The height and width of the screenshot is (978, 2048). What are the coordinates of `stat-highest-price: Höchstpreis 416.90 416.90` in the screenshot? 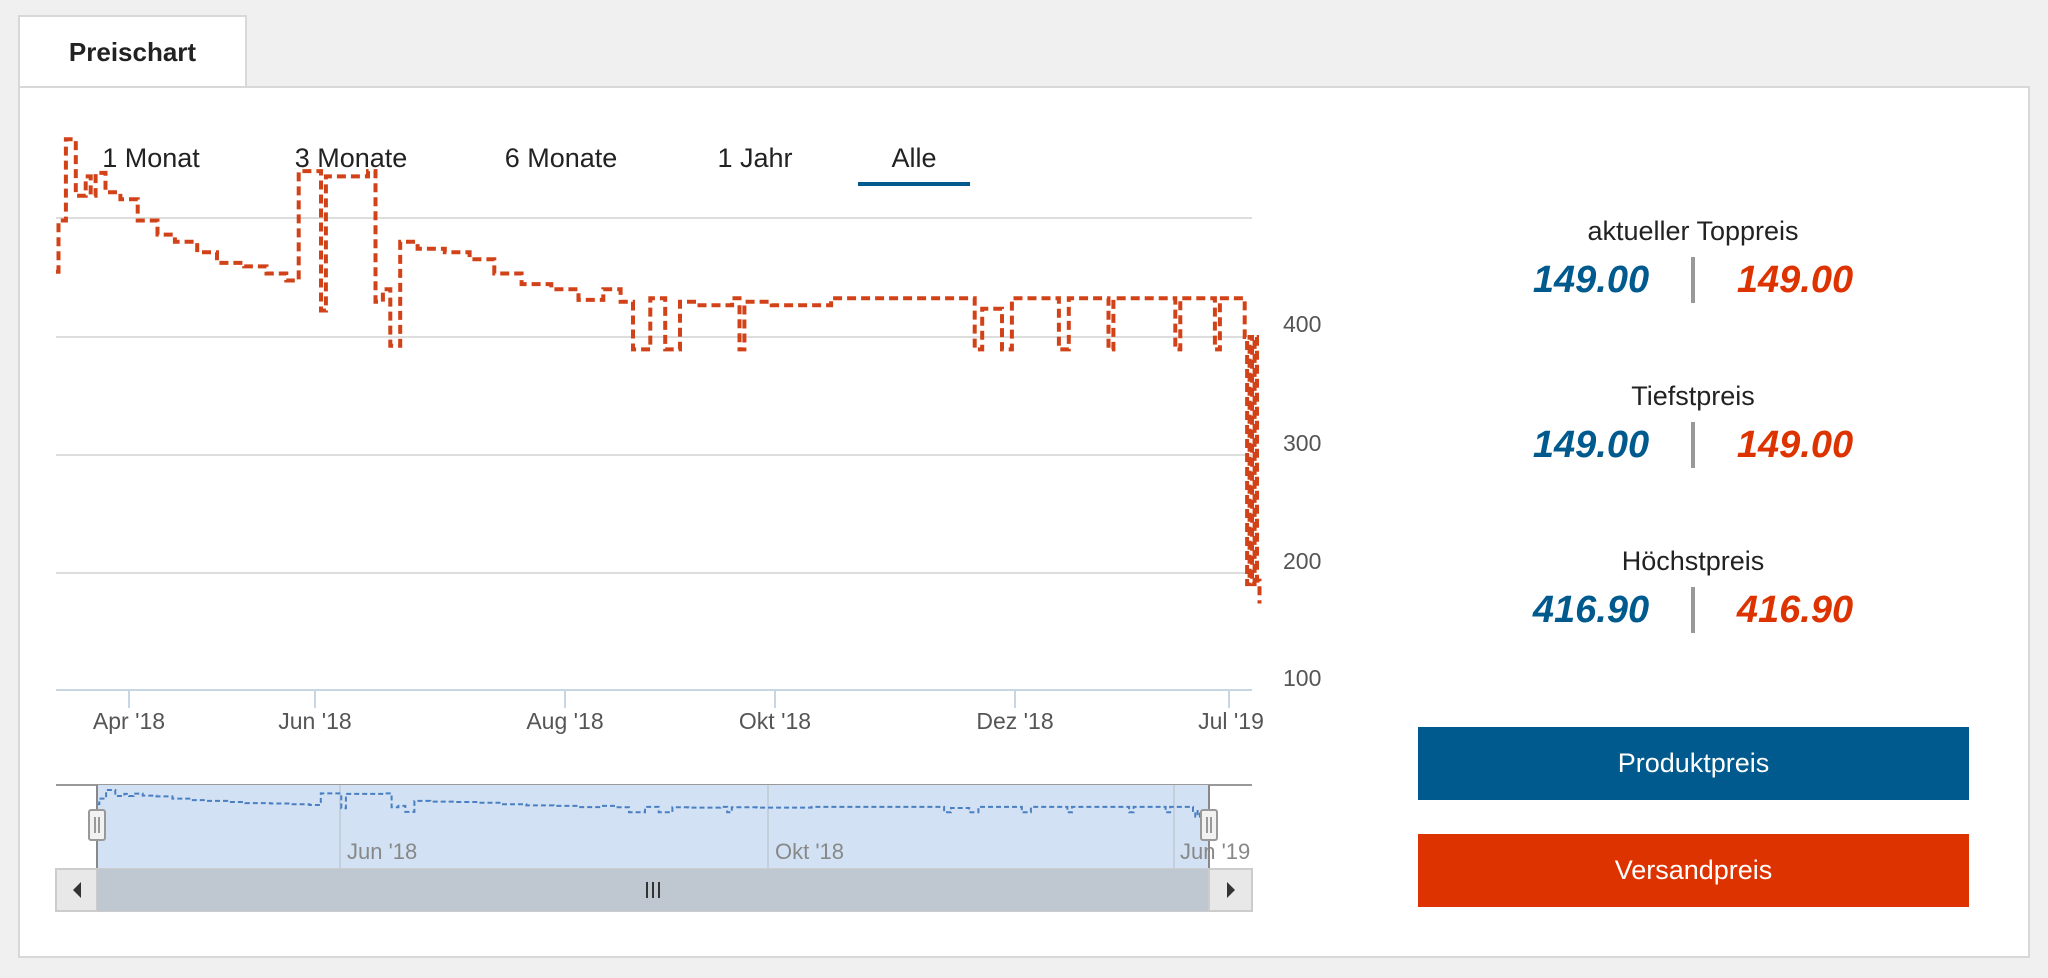 It's located at (1693, 589).